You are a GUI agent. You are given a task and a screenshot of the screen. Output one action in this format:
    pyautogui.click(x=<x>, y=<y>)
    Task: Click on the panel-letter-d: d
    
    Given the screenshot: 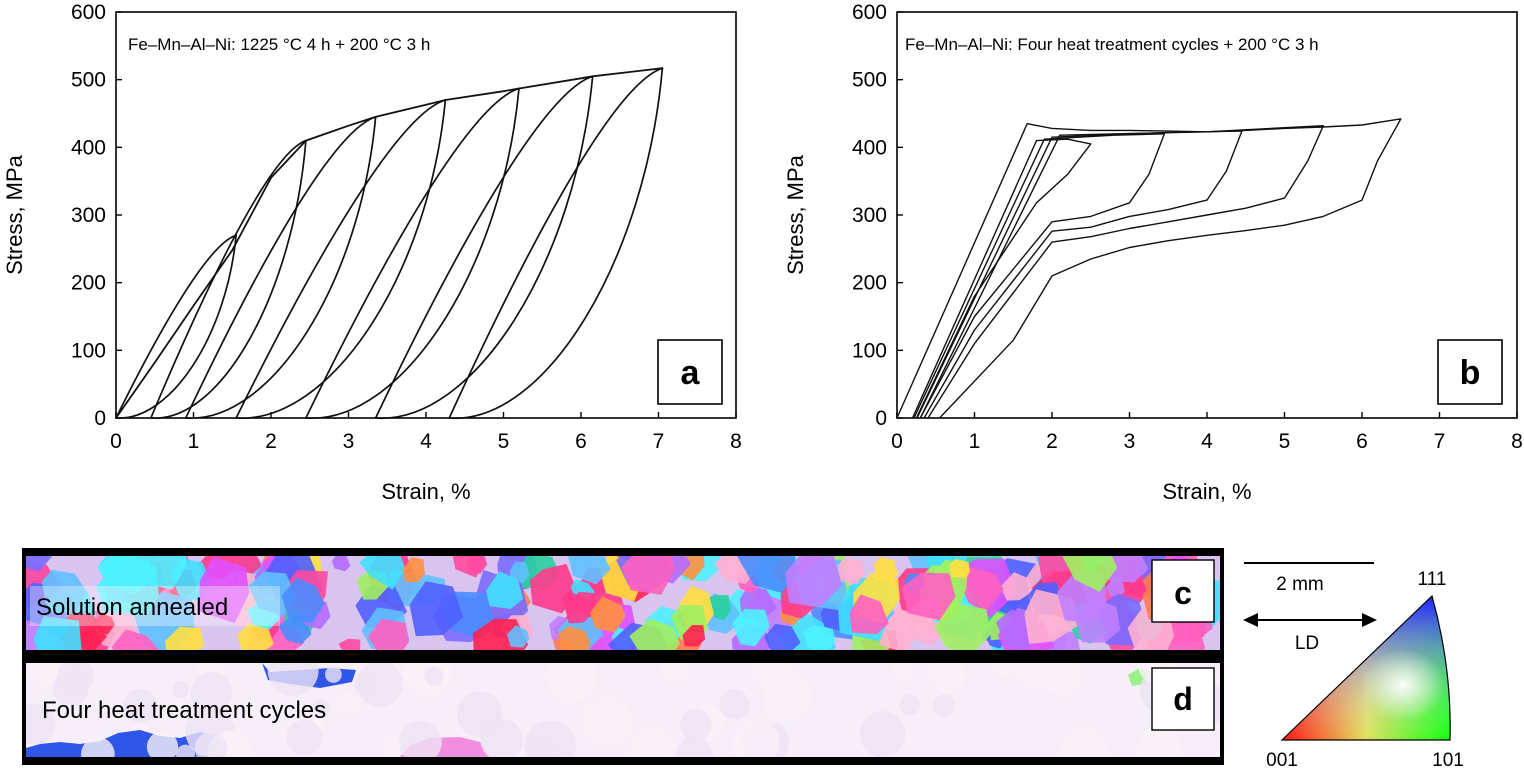 What is the action you would take?
    pyautogui.click(x=1183, y=699)
    